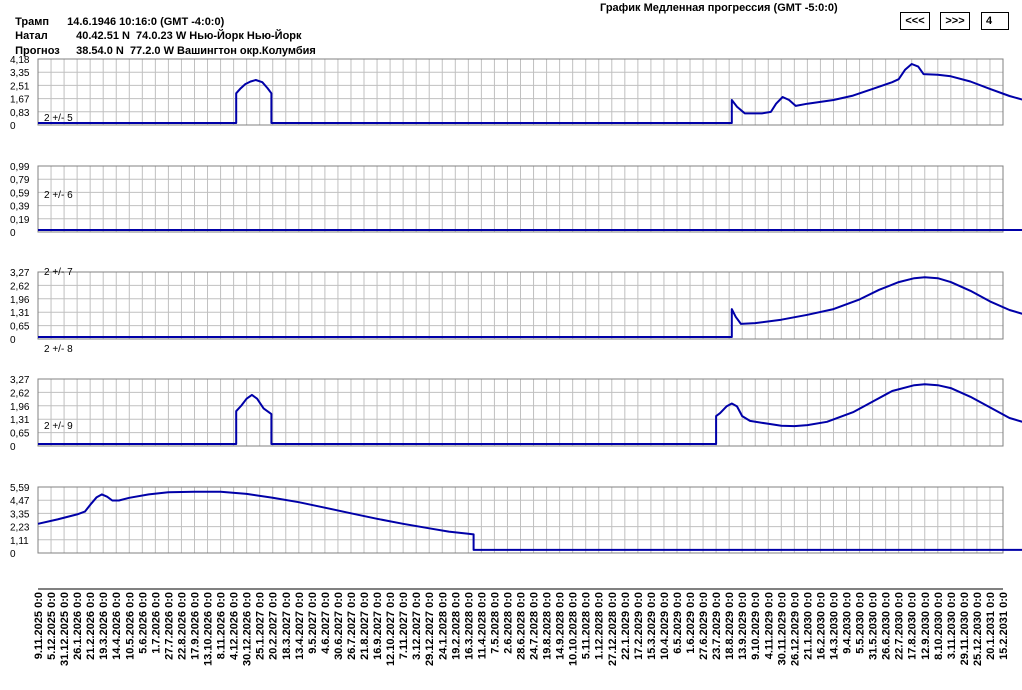 This screenshot has height=690, width=1022. I want to click on x-tick-label: 17.8.2030 0:0, so click(913, 626).